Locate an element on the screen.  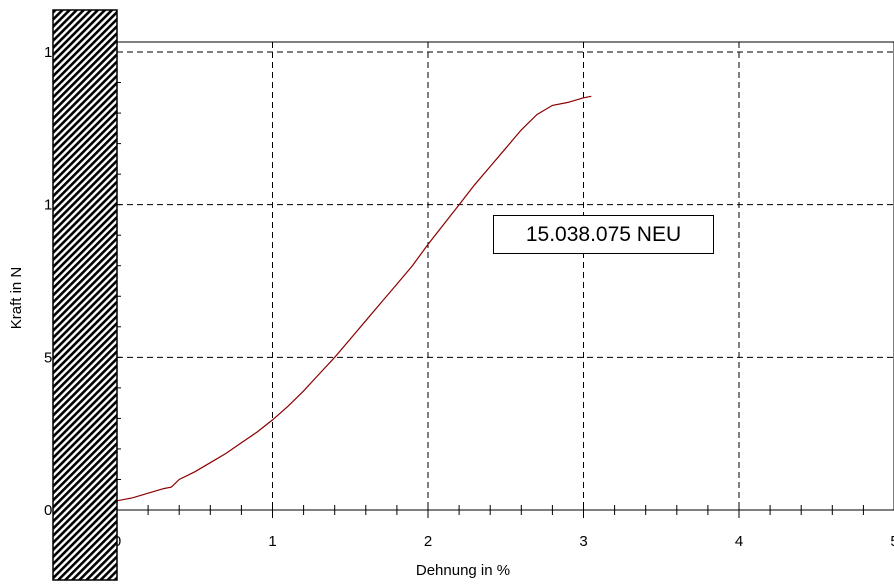
y-tick-label: 0 is located at coordinates (48, 510).